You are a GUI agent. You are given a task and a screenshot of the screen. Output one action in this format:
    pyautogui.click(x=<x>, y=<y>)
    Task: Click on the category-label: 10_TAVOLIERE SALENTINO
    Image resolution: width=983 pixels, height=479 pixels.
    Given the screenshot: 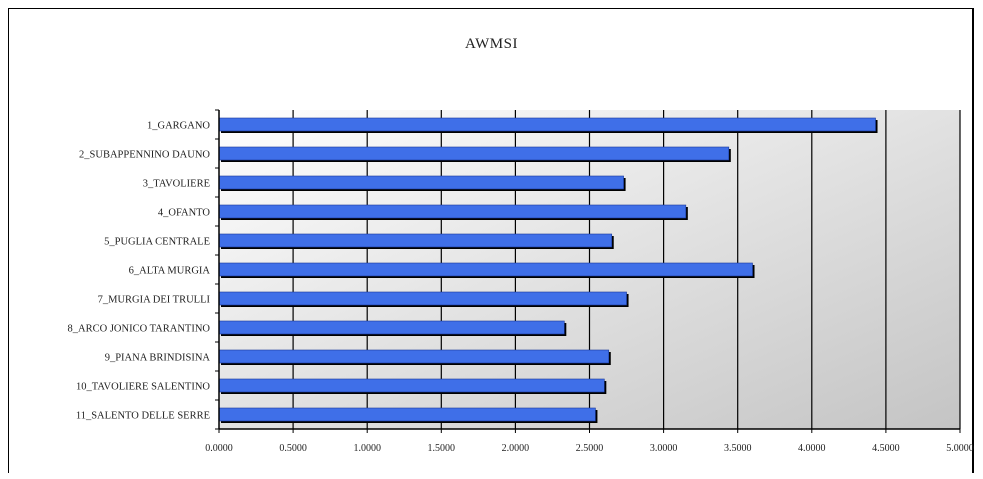 What is the action you would take?
    pyautogui.click(x=143, y=387)
    